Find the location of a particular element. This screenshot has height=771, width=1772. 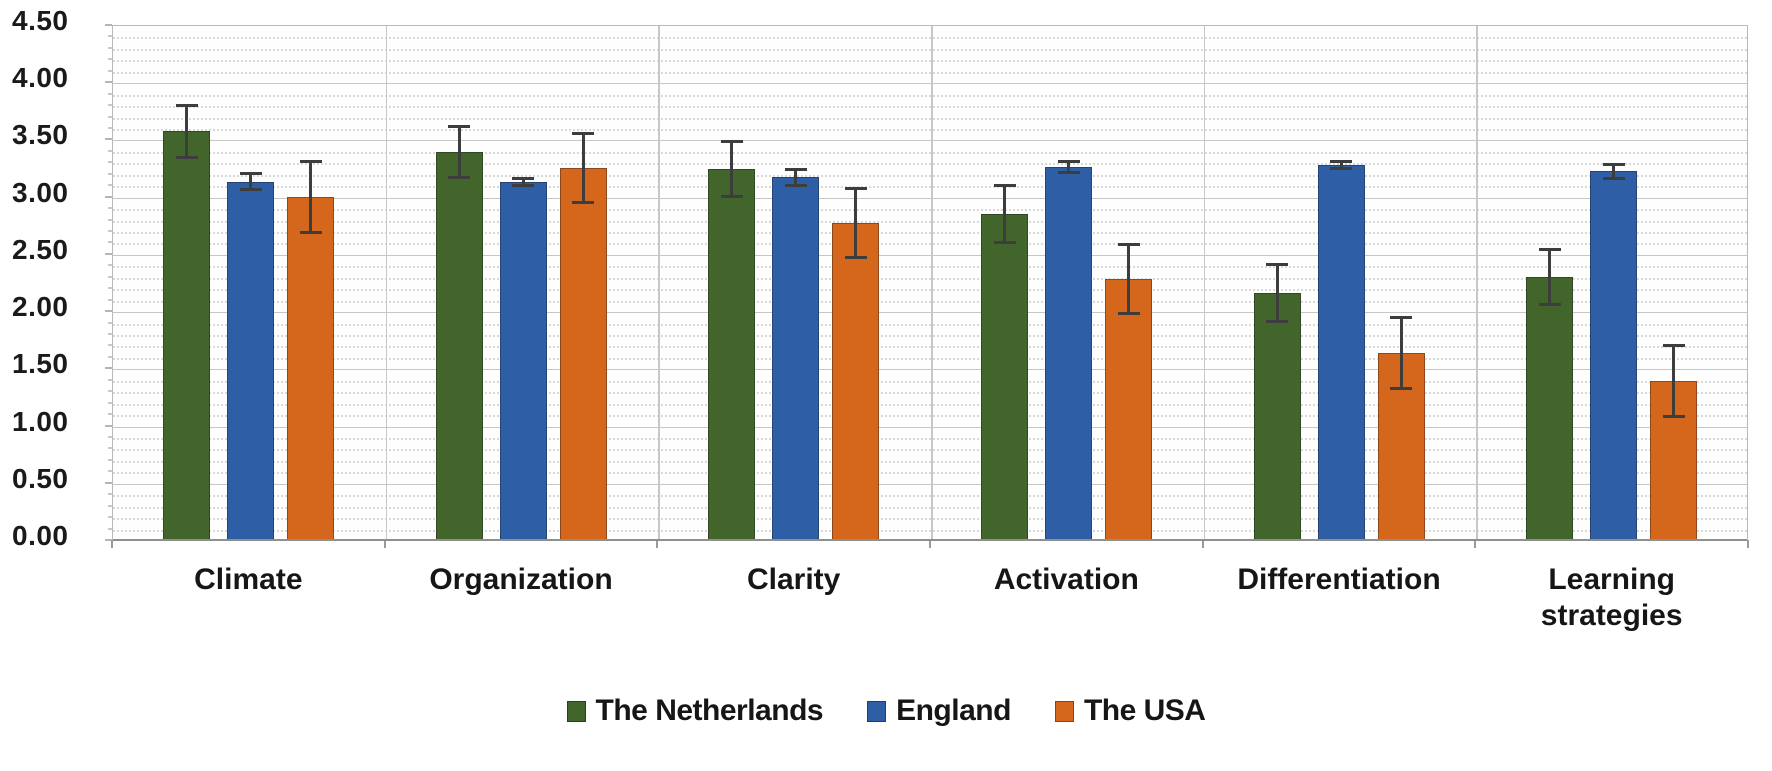

legend-label: The Netherlands is located at coordinates (709, 710).